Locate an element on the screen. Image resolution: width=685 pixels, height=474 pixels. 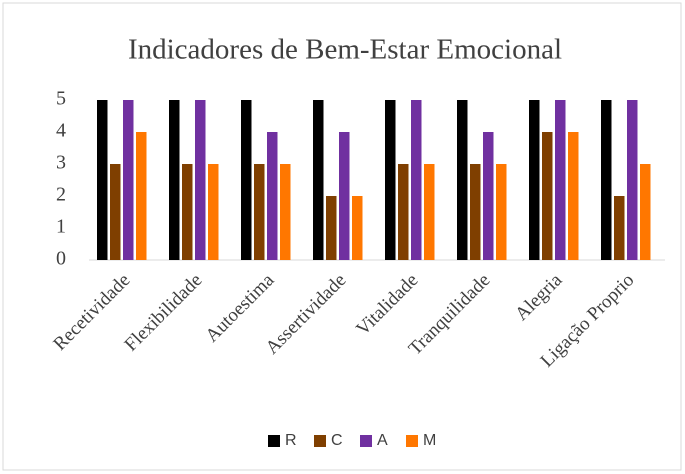
y-tick-label: 3 is located at coordinates (61, 163).